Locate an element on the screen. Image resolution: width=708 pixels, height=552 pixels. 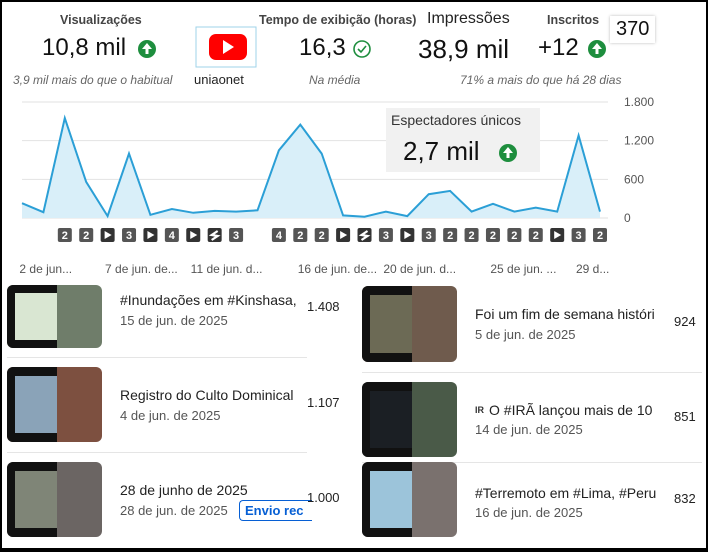
view-count: 851 is located at coordinates (685, 416).